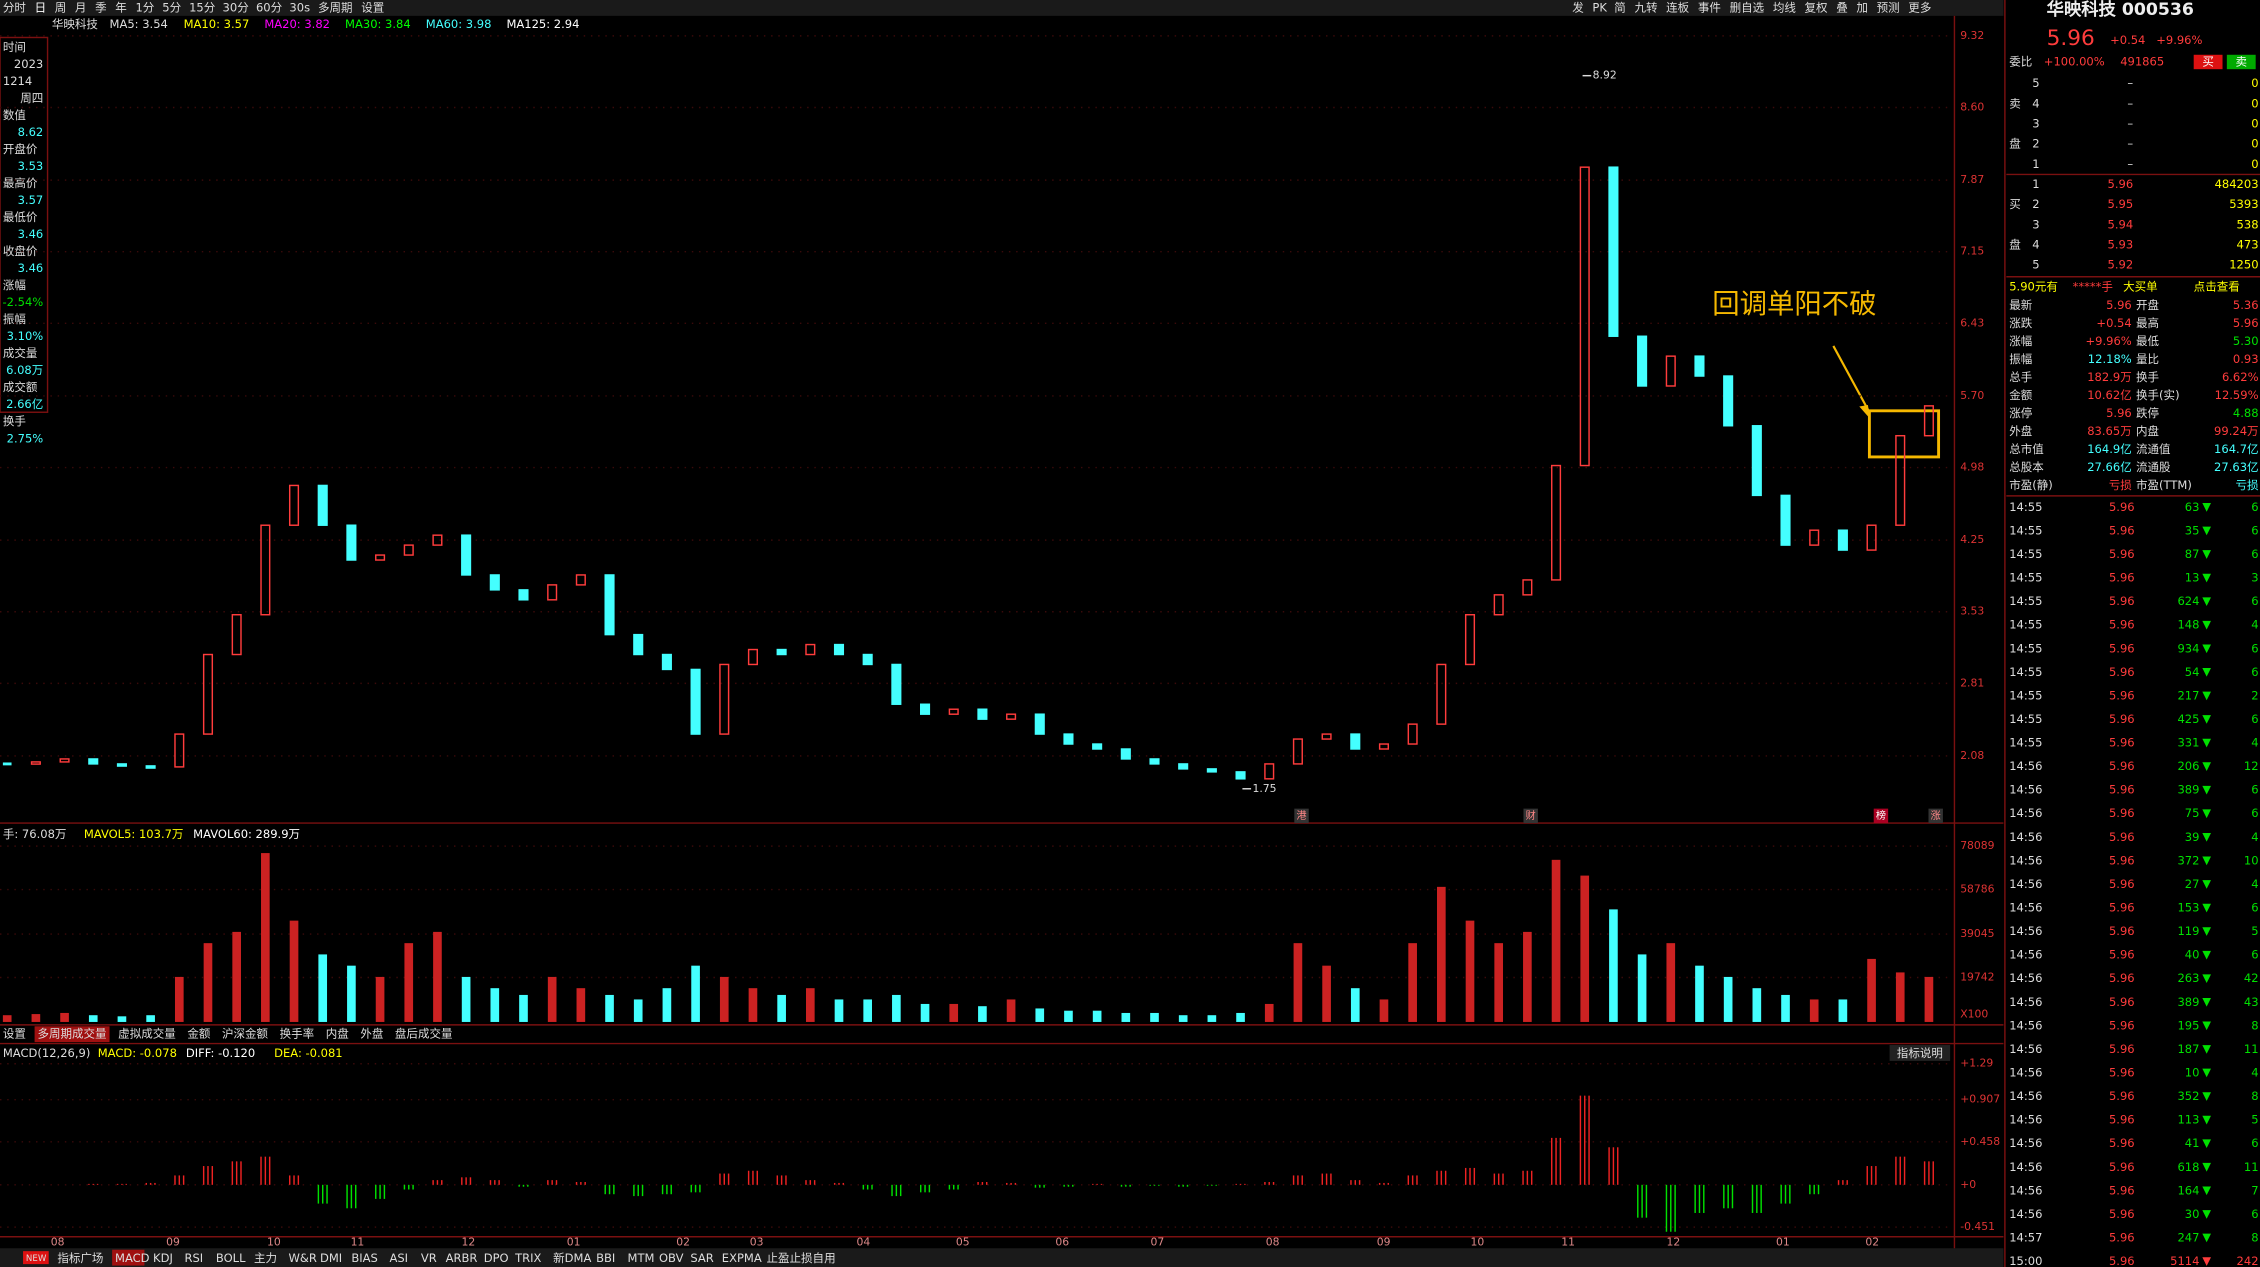 Image resolution: width=2260 pixels, height=1267 pixels. Describe the element at coordinates (121, 7) in the screenshot. I see `period-tab: 年` at that location.